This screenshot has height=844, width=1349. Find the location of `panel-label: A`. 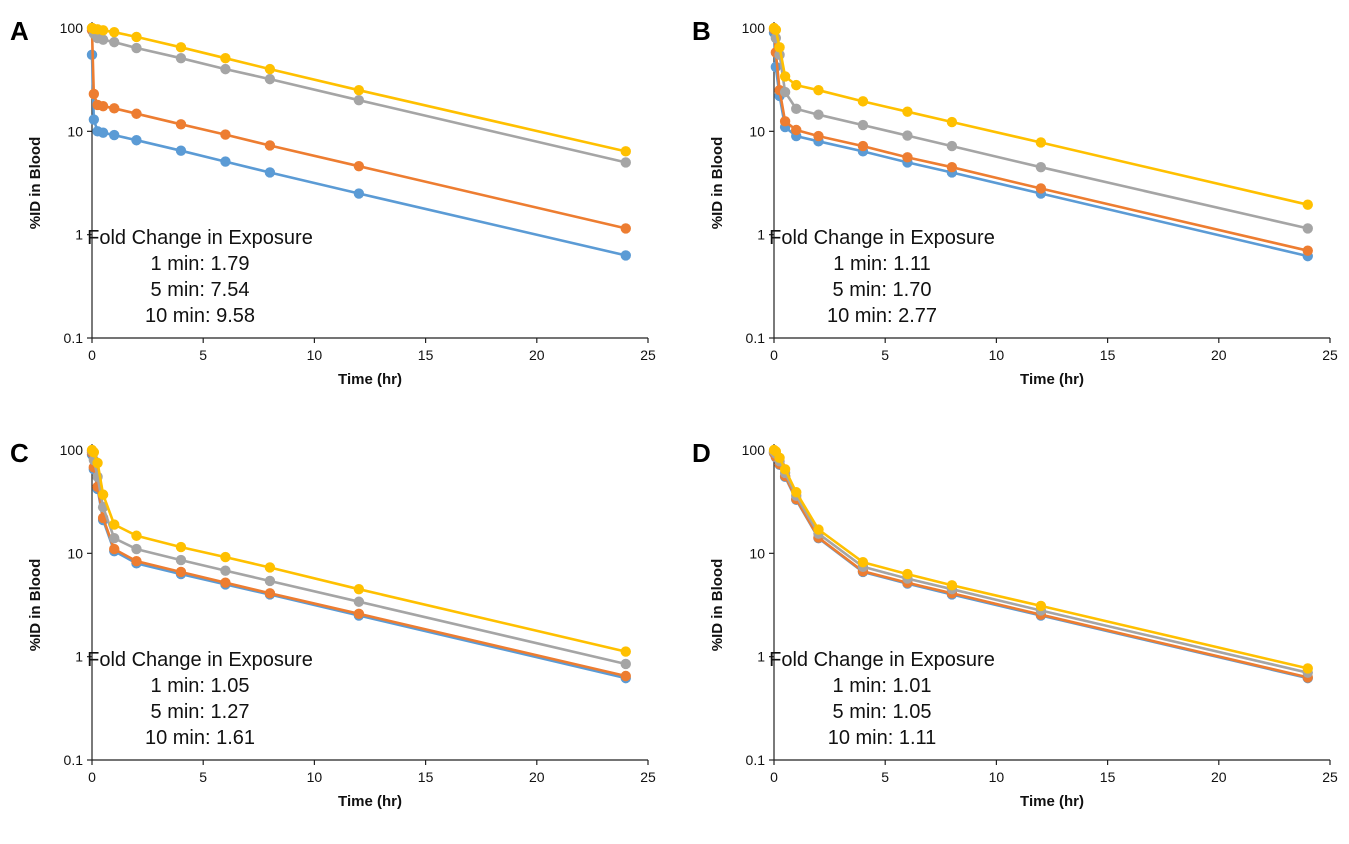

panel-label: A is located at coordinates (19, 31).